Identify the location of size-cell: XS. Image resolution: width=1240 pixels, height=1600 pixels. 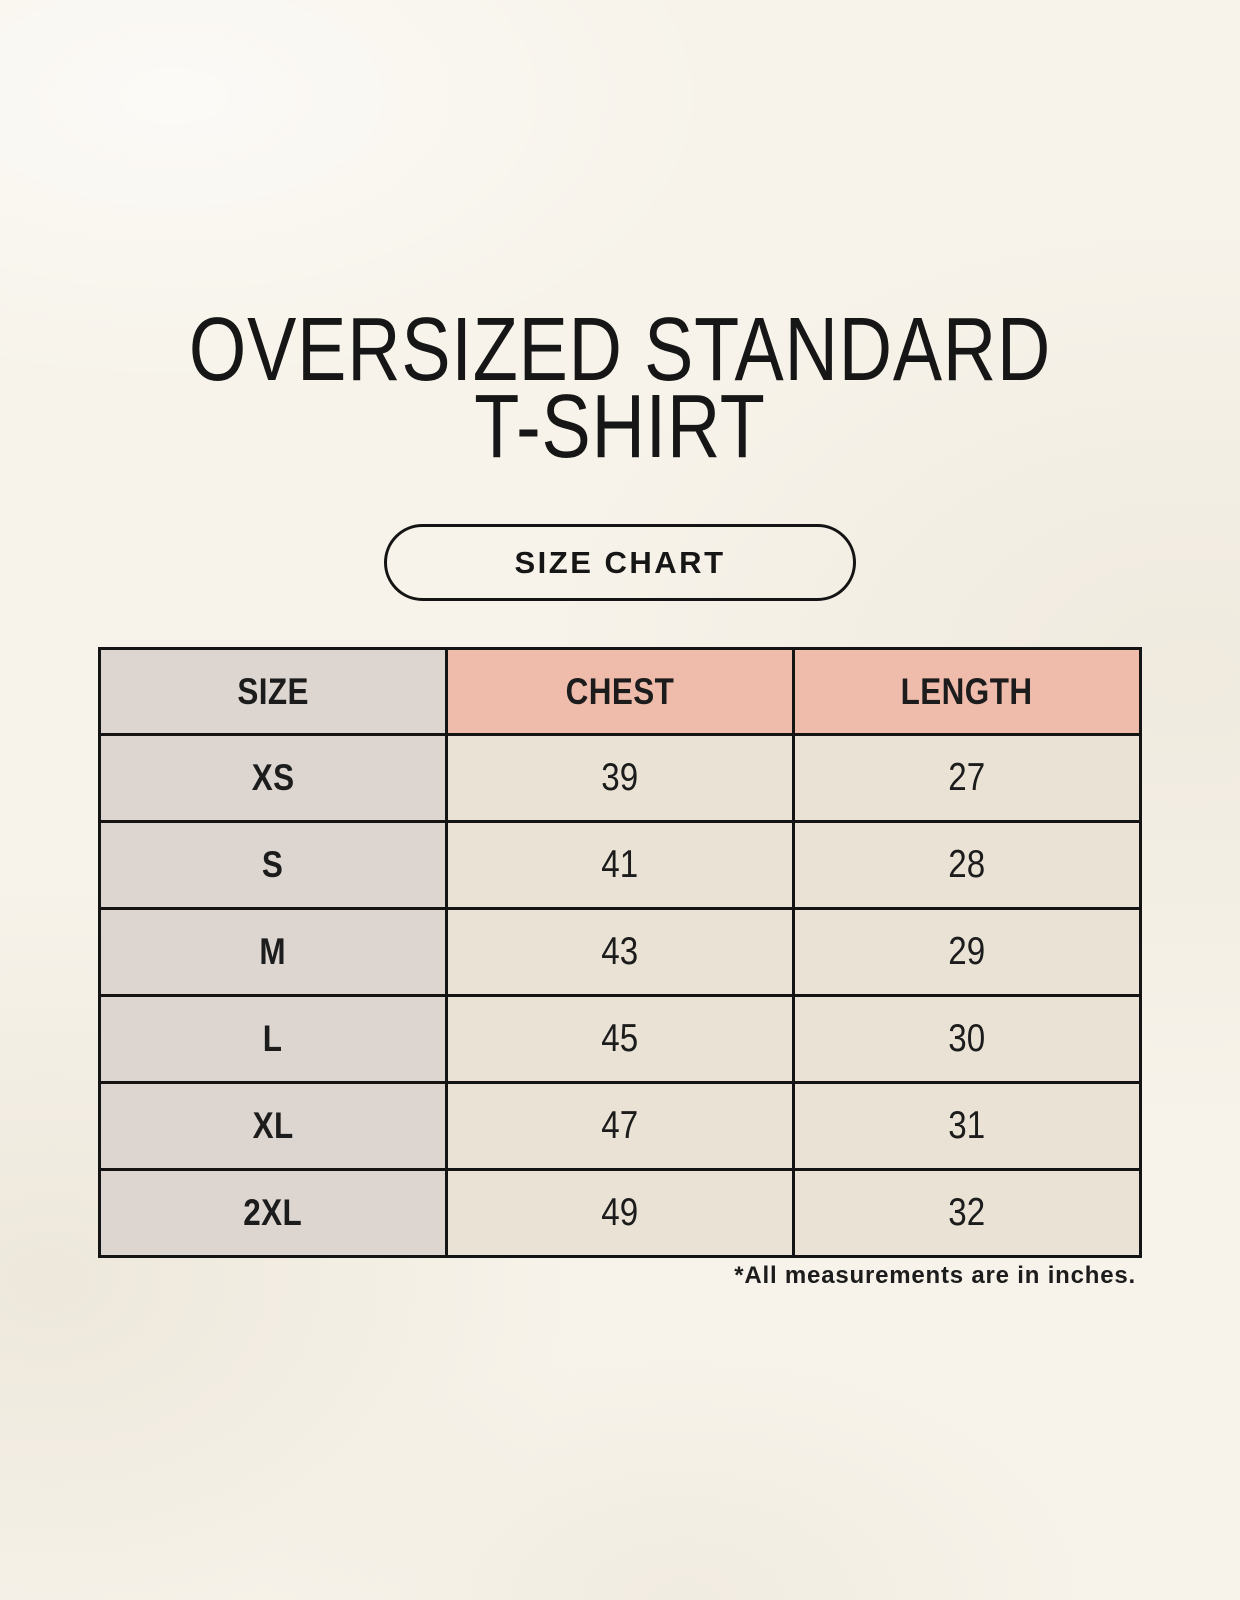
(273, 778).